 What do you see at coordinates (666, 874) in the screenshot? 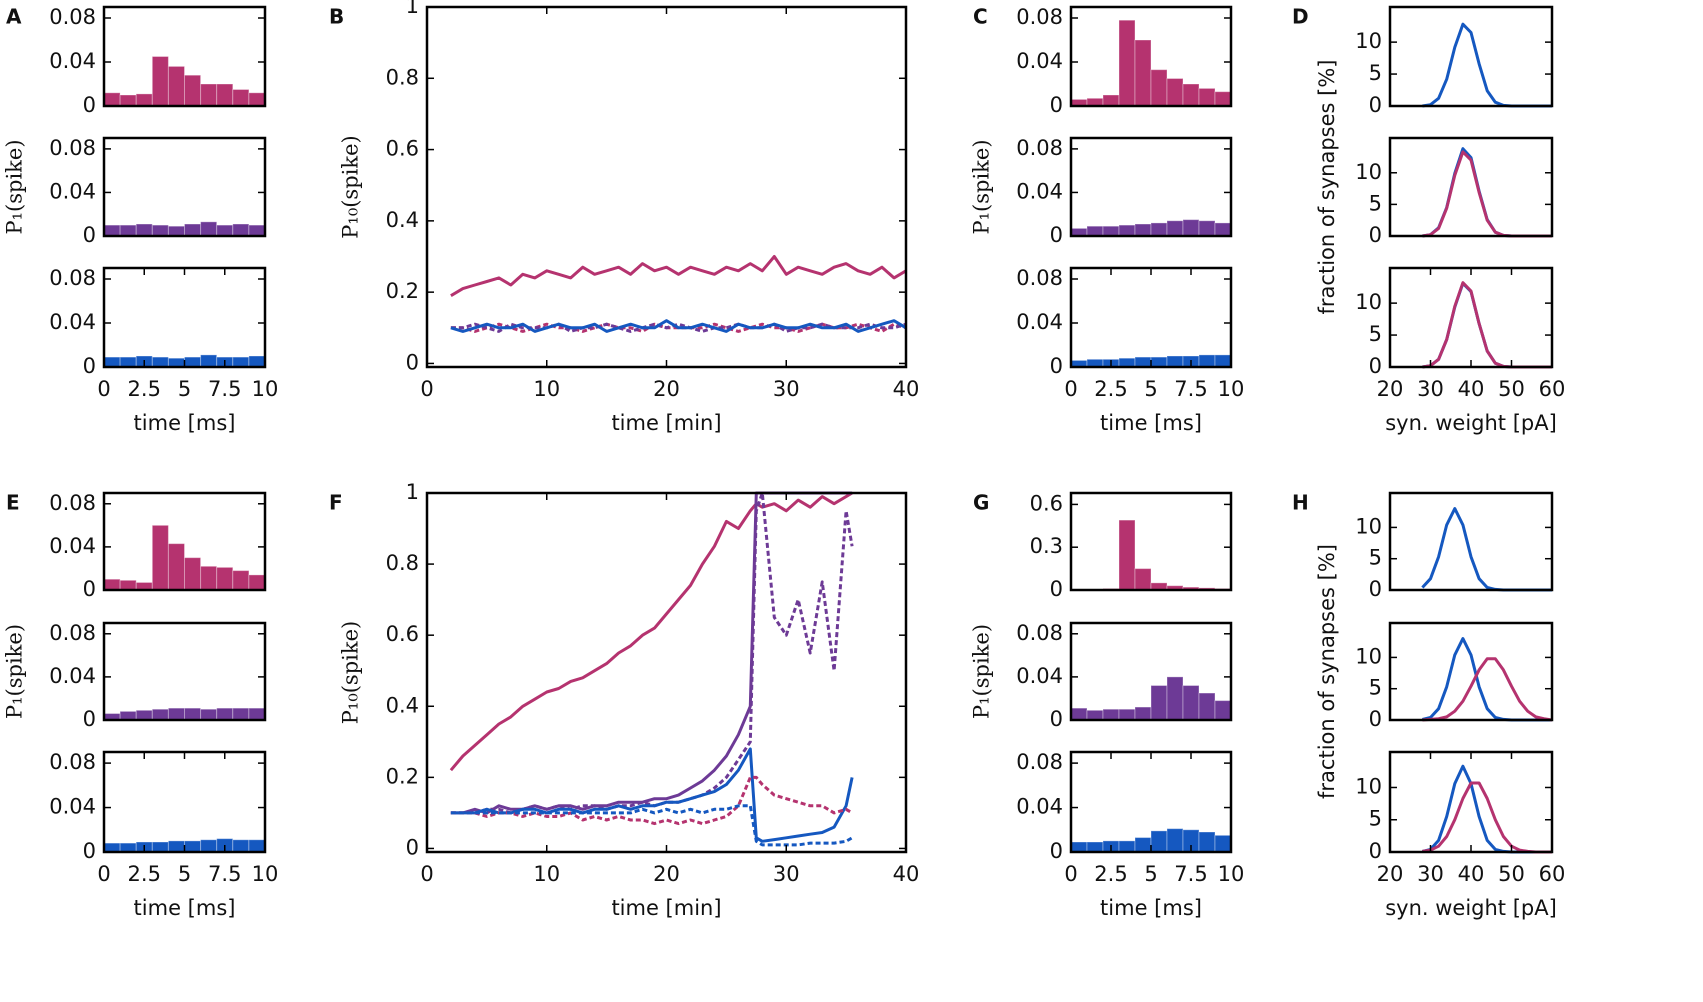
I see `x-tick-label: 20` at bounding box center [666, 874].